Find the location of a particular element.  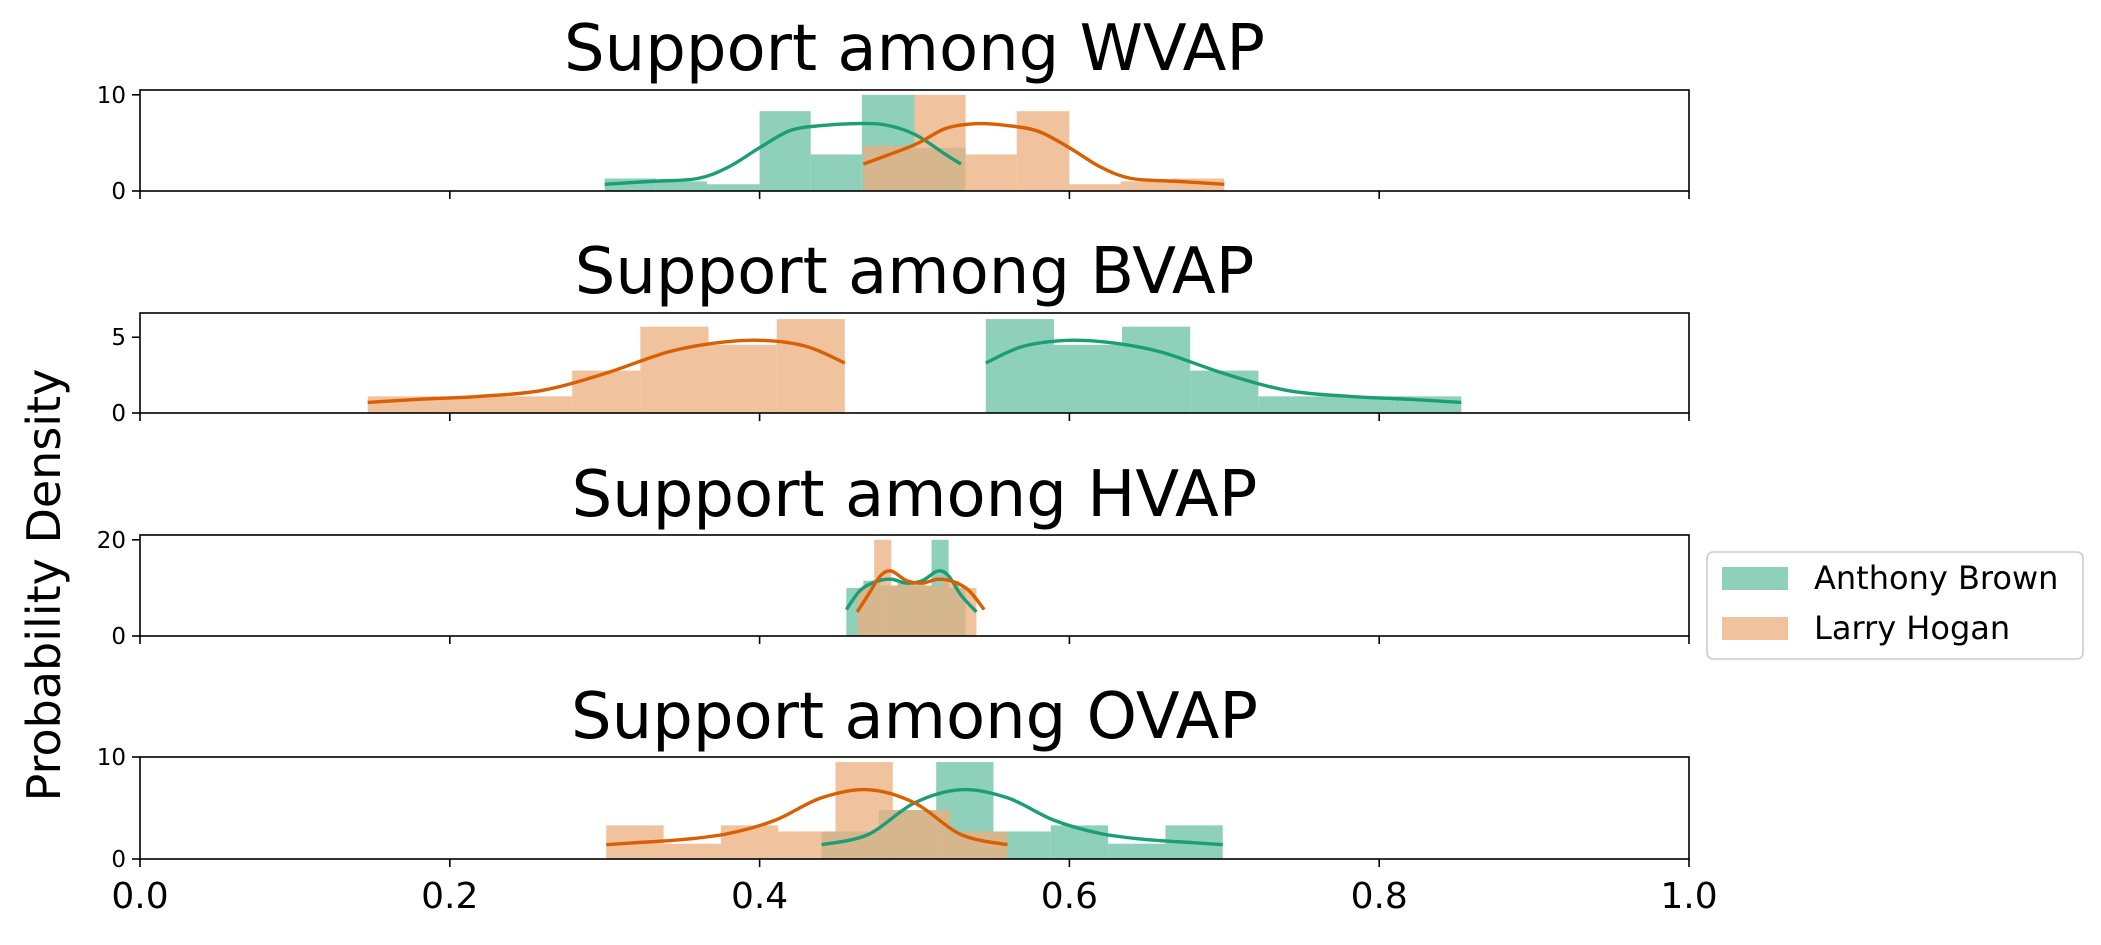

panel-title: Support among HVAP is located at coordinates (915, 495).